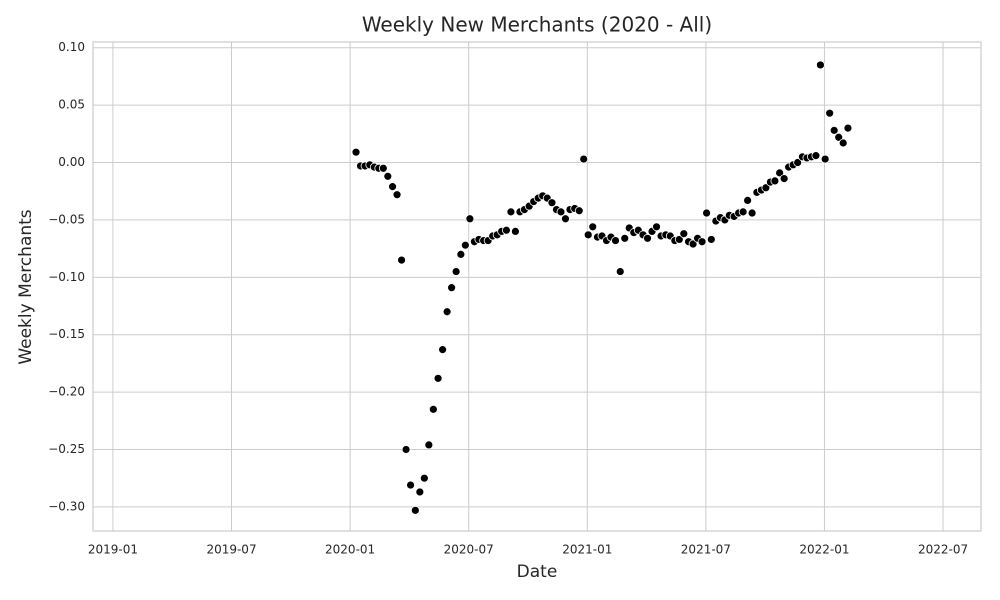 The image size is (1000, 600). I want to click on x-axis-label: Date, so click(537, 572).